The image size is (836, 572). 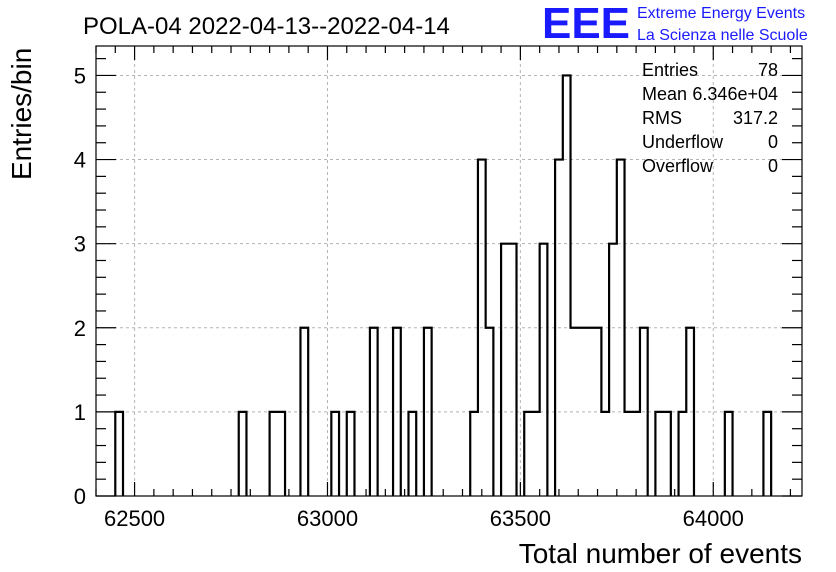 I want to click on eee-logo-line2: La Scienza nelle Scuole, so click(x=722, y=35).